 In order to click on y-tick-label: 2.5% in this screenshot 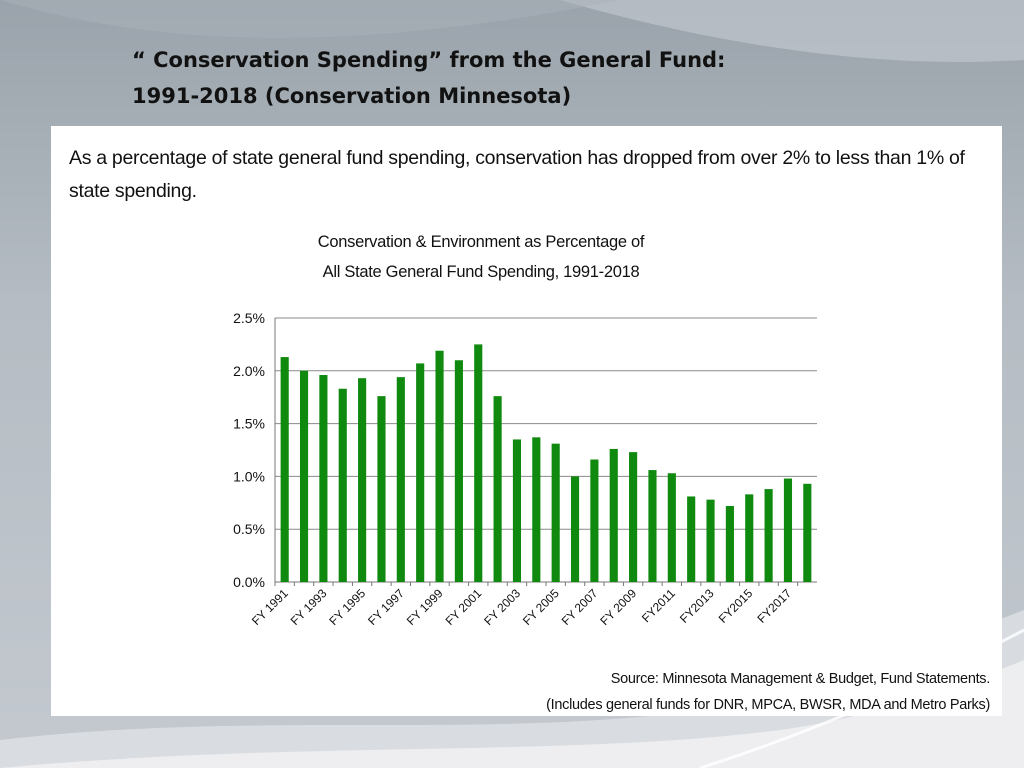, I will do `click(249, 318)`.